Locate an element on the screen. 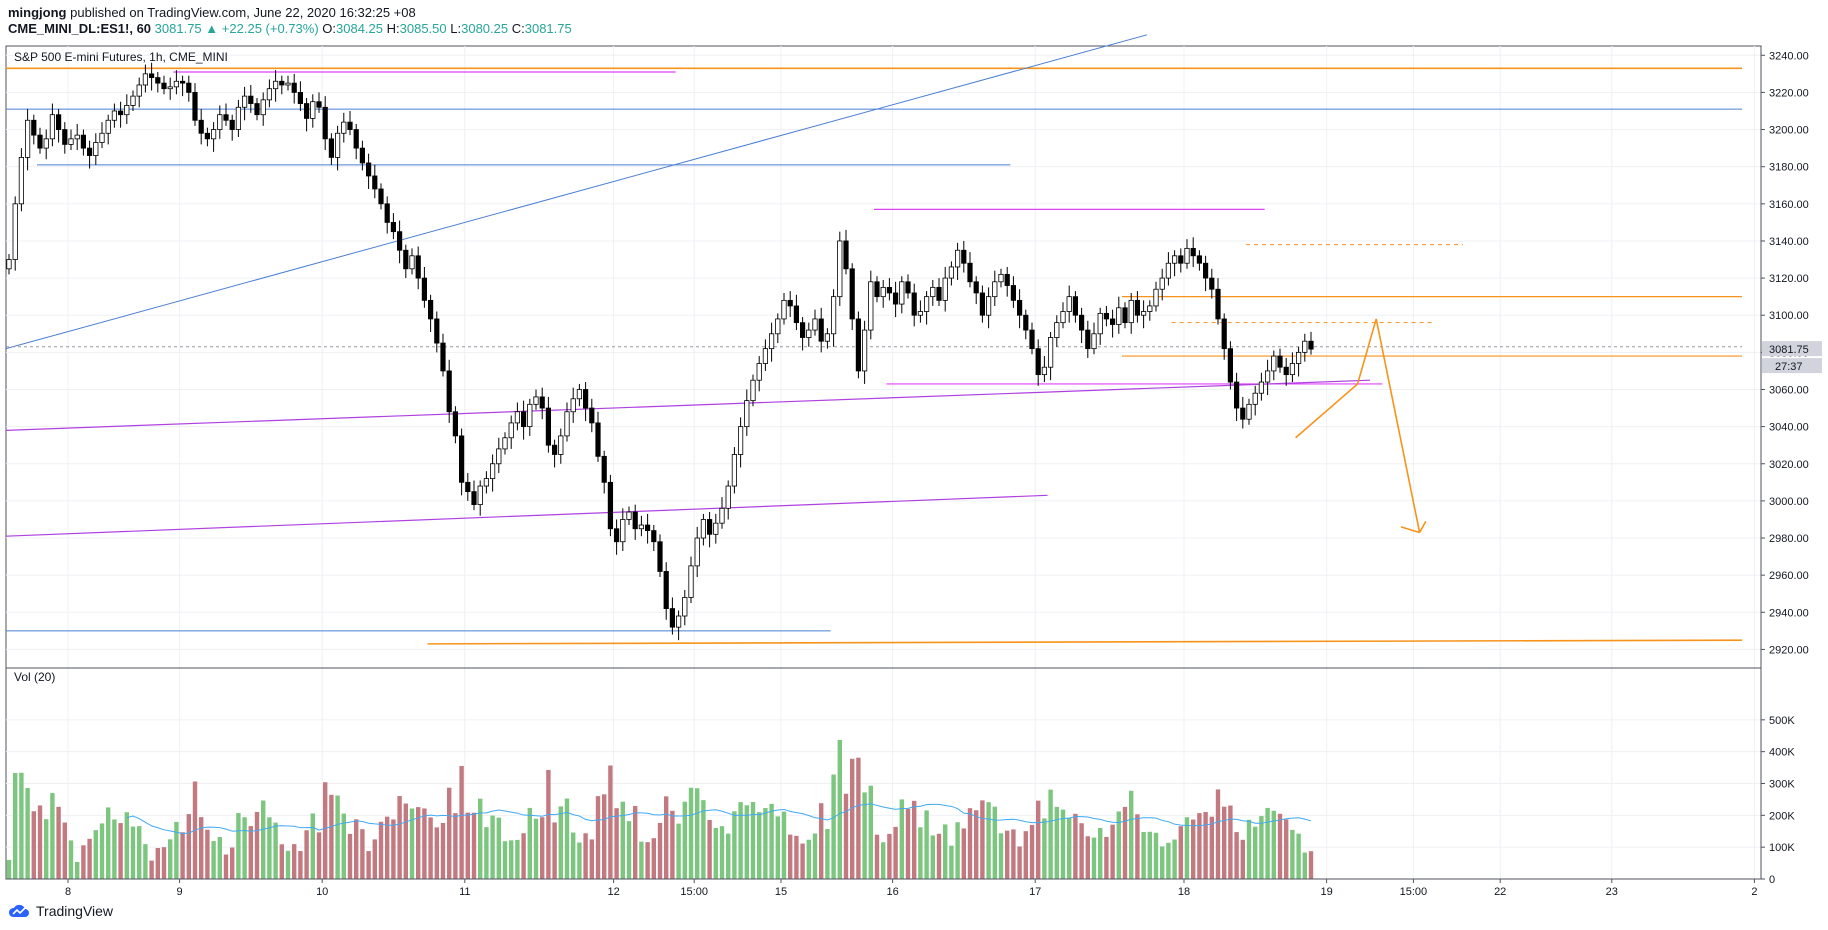 The height and width of the screenshot is (930, 1828). y-tick-label: 2980.00 is located at coordinates (1789, 539).